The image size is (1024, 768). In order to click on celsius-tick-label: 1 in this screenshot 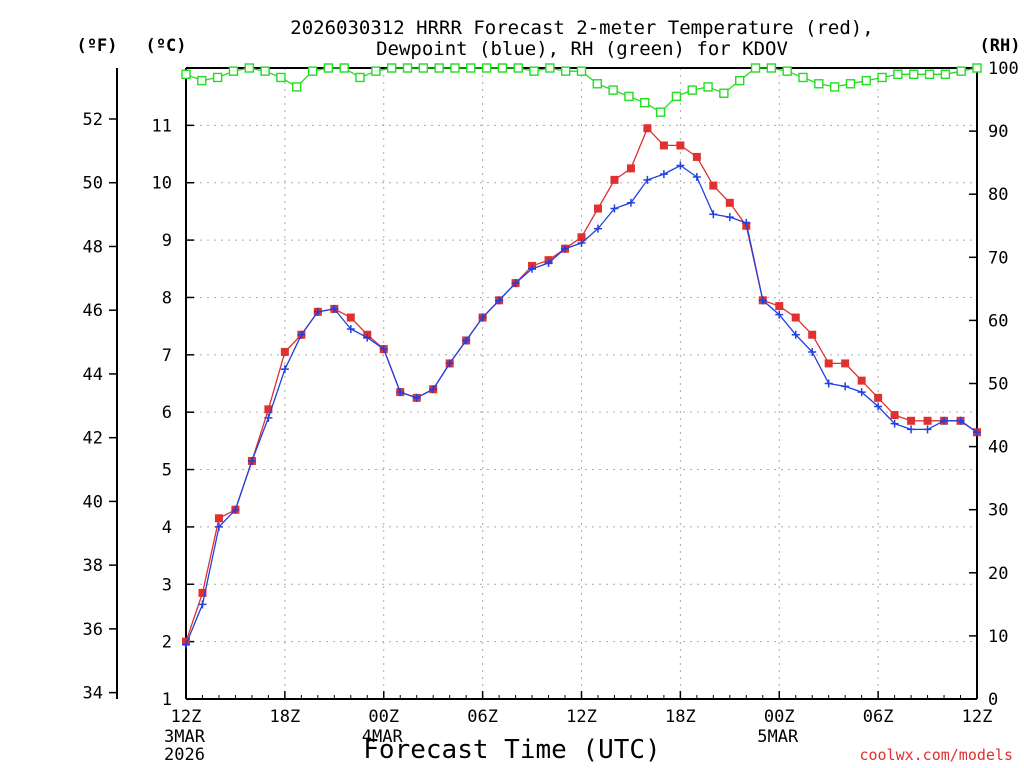, I will do `click(167, 700)`.